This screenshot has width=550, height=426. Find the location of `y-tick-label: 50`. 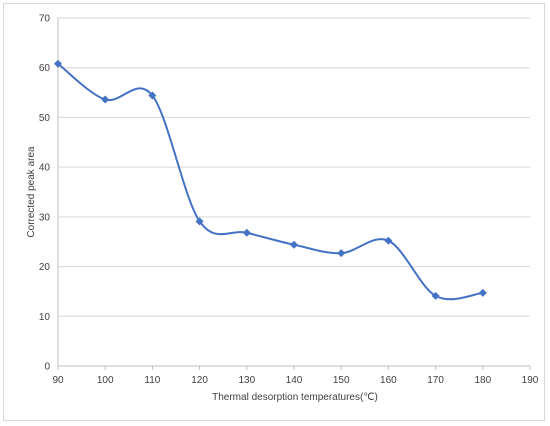

y-tick-label: 50 is located at coordinates (45, 118).